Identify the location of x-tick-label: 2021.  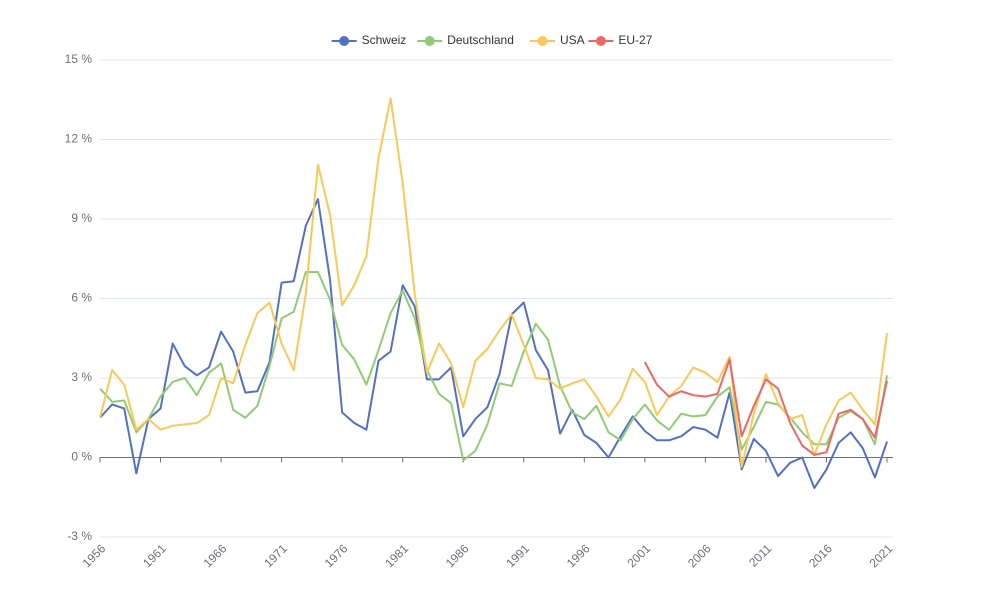
(881, 555).